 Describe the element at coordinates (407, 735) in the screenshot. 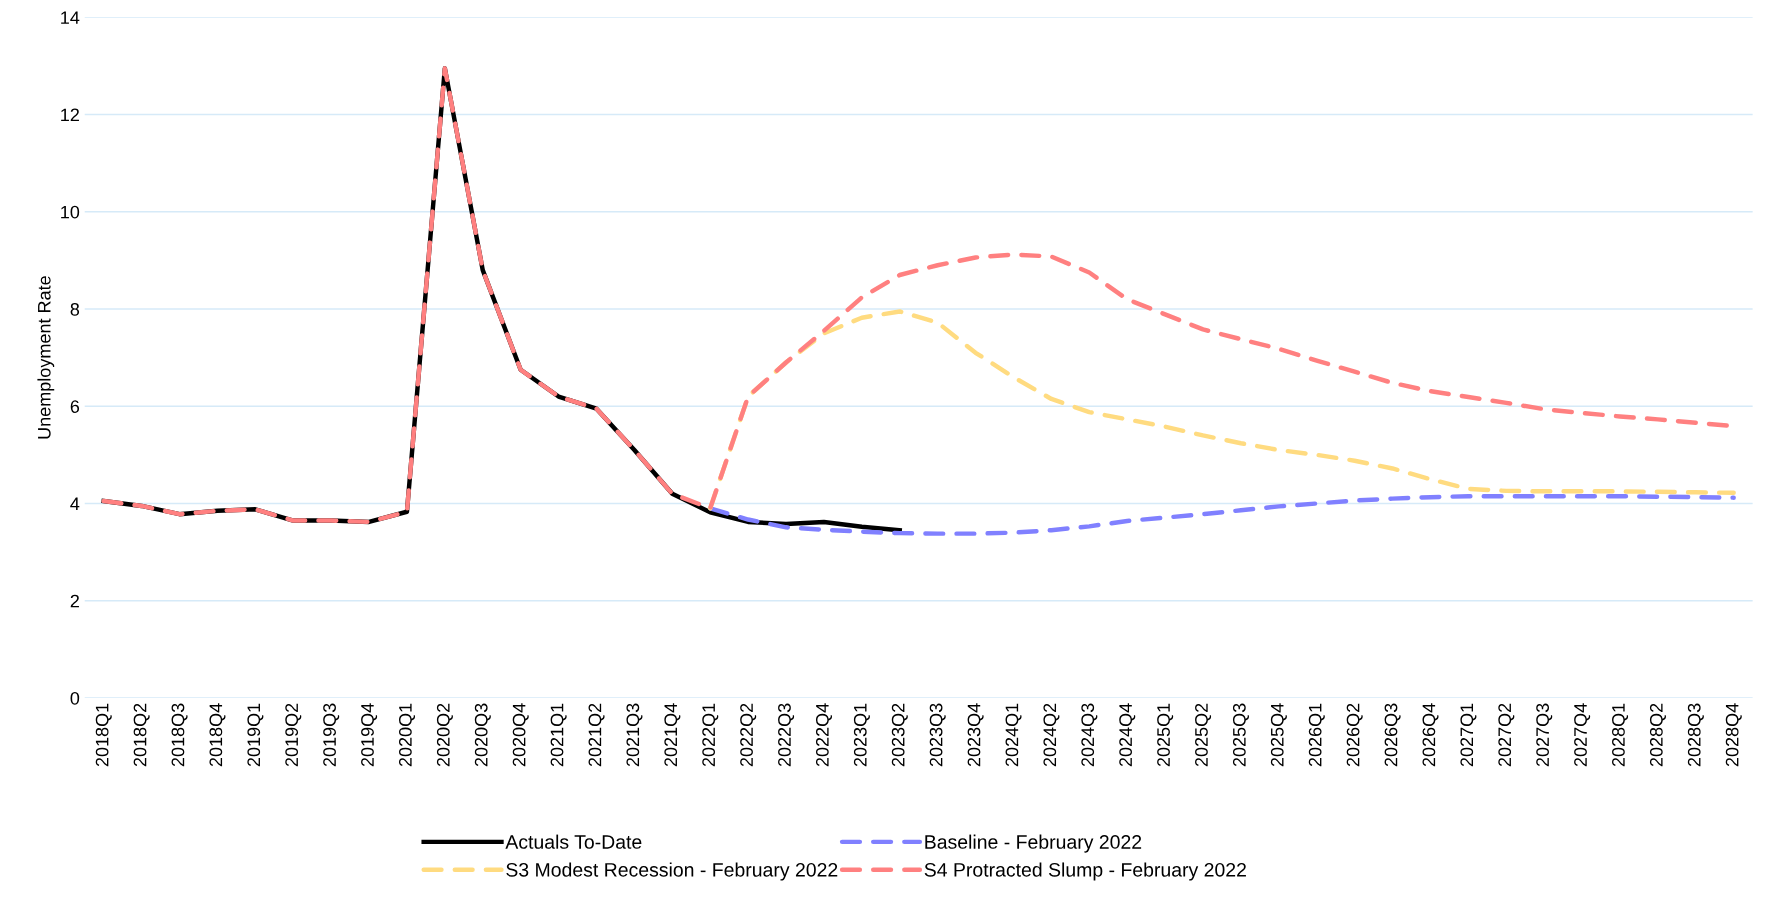

I see `x-tick-label: 2020Q1` at that location.